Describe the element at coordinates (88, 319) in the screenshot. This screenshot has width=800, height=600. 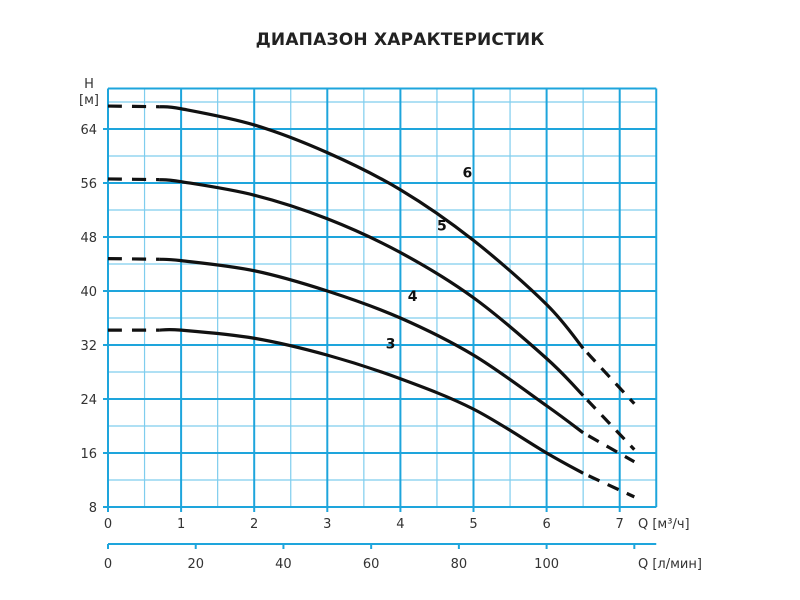
I see `y-axis-ticks: 8 16 24 32 40 48 56 64` at that location.